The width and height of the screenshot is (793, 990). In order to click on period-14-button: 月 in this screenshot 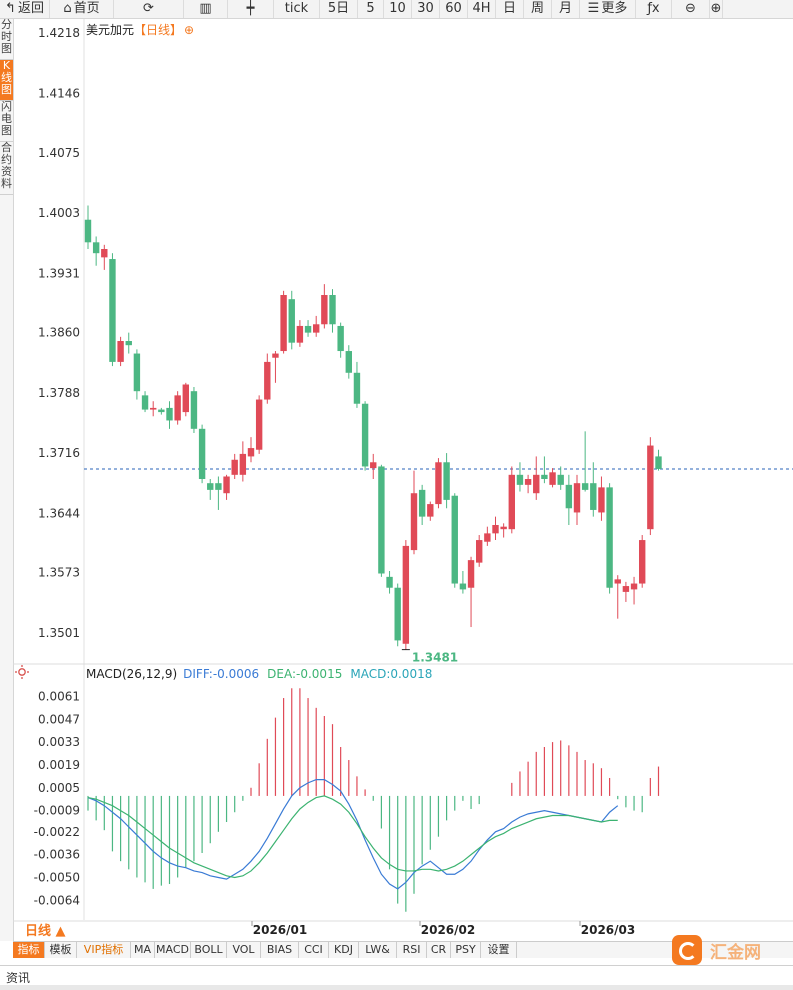, I will do `click(566, 9)`.